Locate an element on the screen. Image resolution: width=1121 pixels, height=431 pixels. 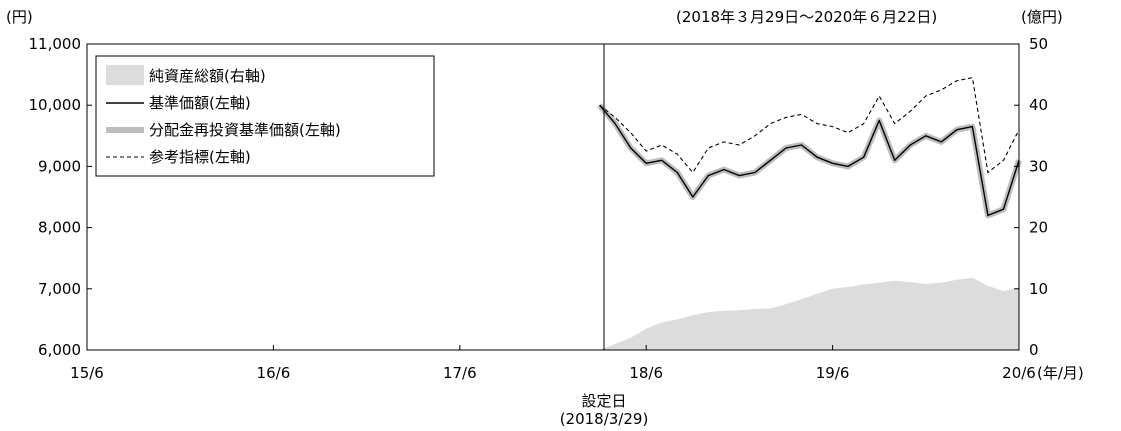
nav-line is located at coordinates (809, 160).